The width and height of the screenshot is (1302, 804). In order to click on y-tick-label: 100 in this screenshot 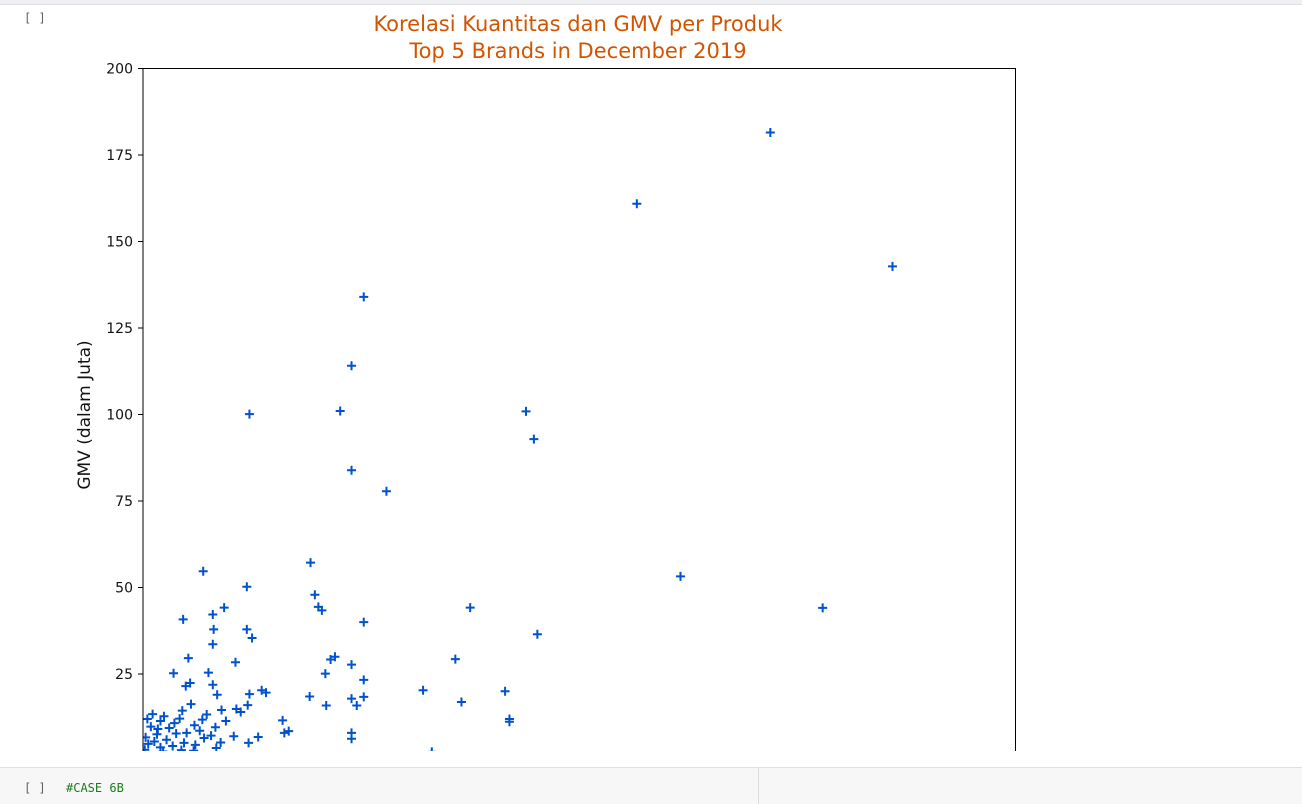, I will do `click(119, 416)`.